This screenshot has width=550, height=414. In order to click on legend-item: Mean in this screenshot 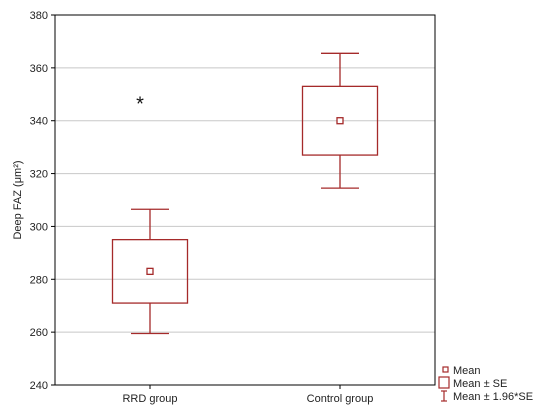, I will do `click(461, 371)`.